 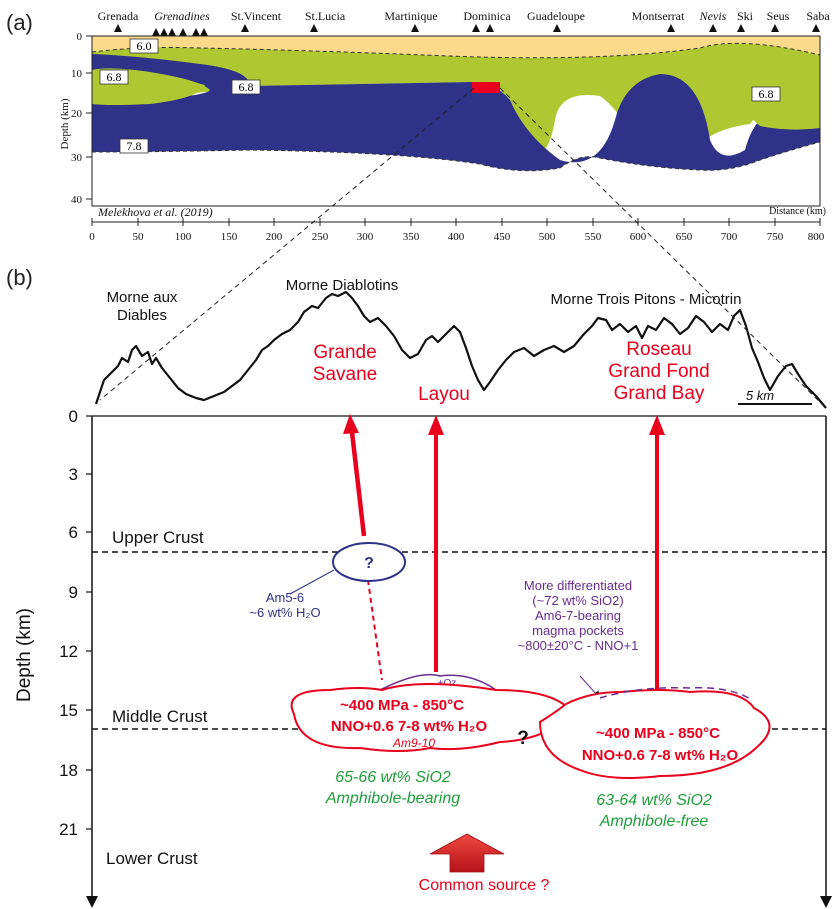 What do you see at coordinates (816, 237) in the screenshot?
I see `distance-tick: 800` at bounding box center [816, 237].